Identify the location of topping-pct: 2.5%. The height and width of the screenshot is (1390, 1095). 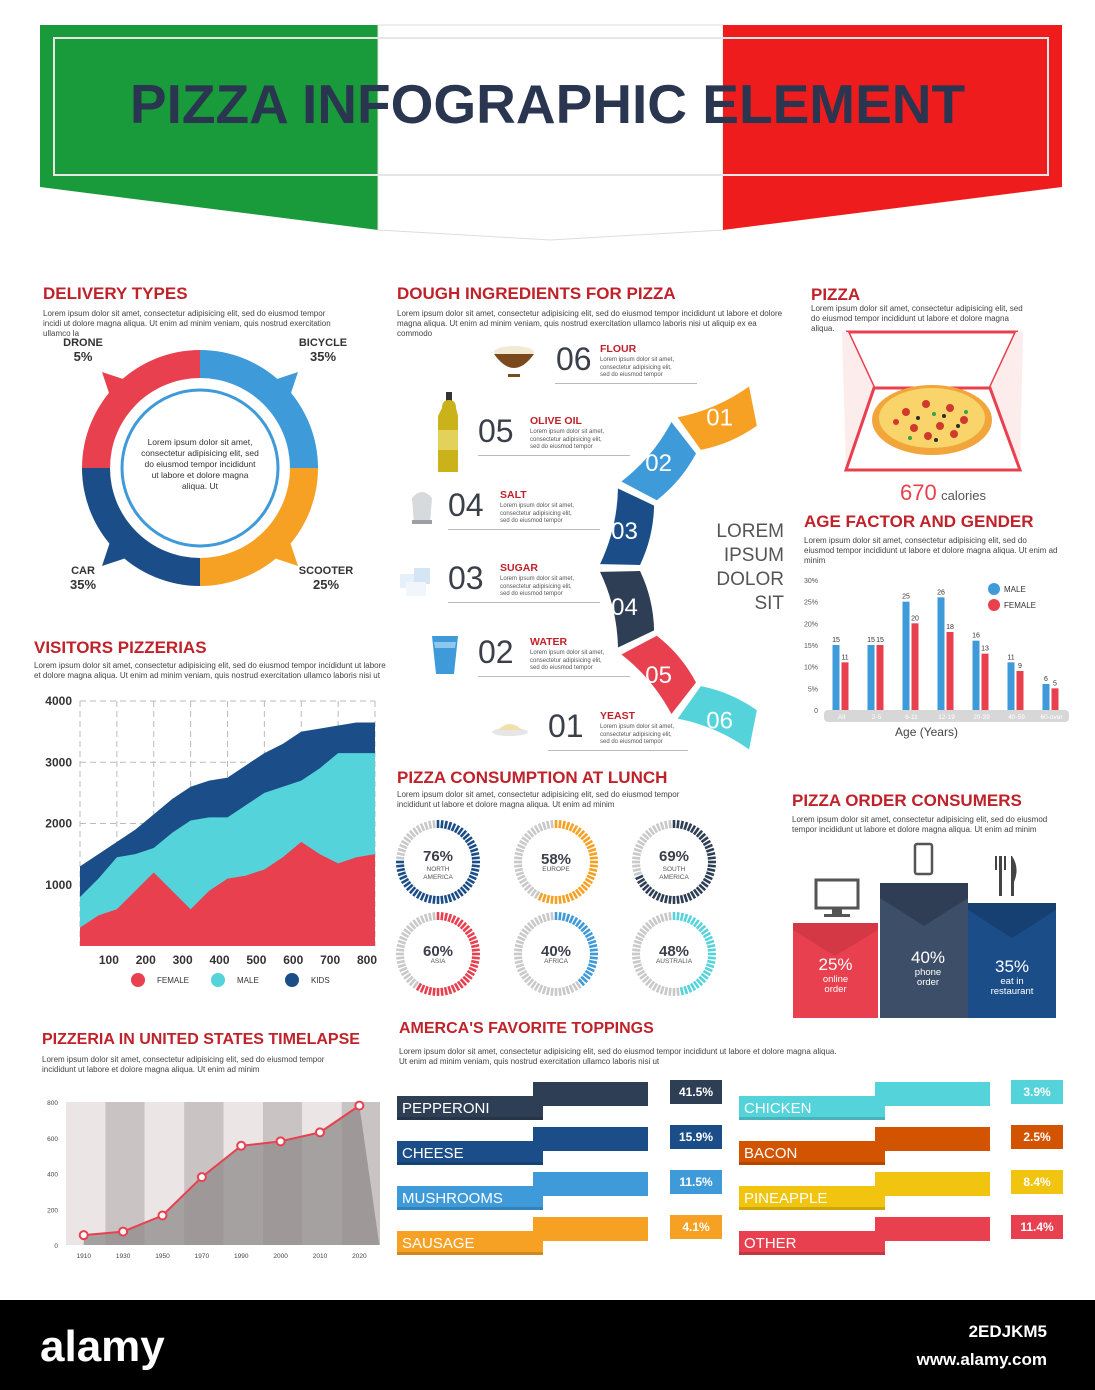
(1037, 1137).